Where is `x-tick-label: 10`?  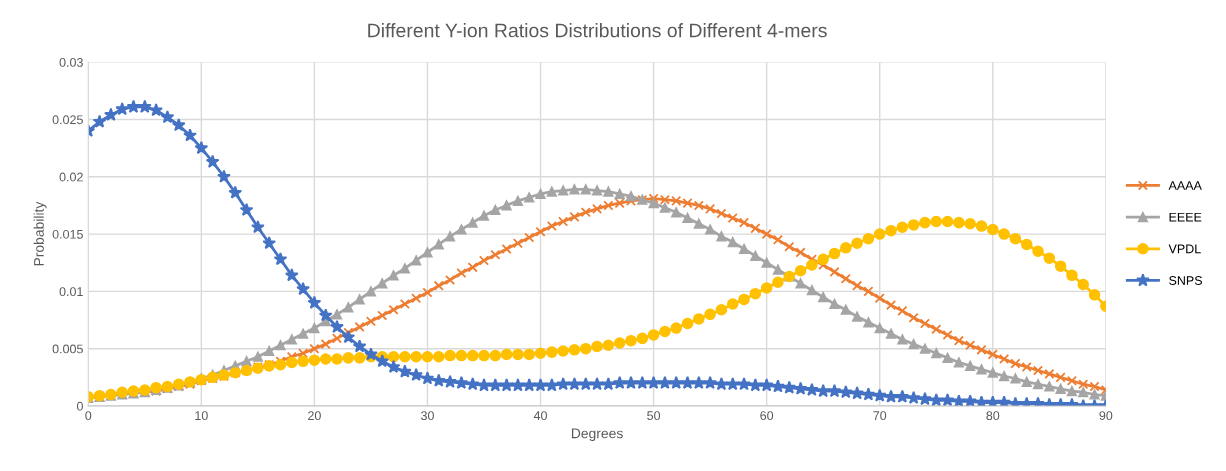 x-tick-label: 10 is located at coordinates (201, 416).